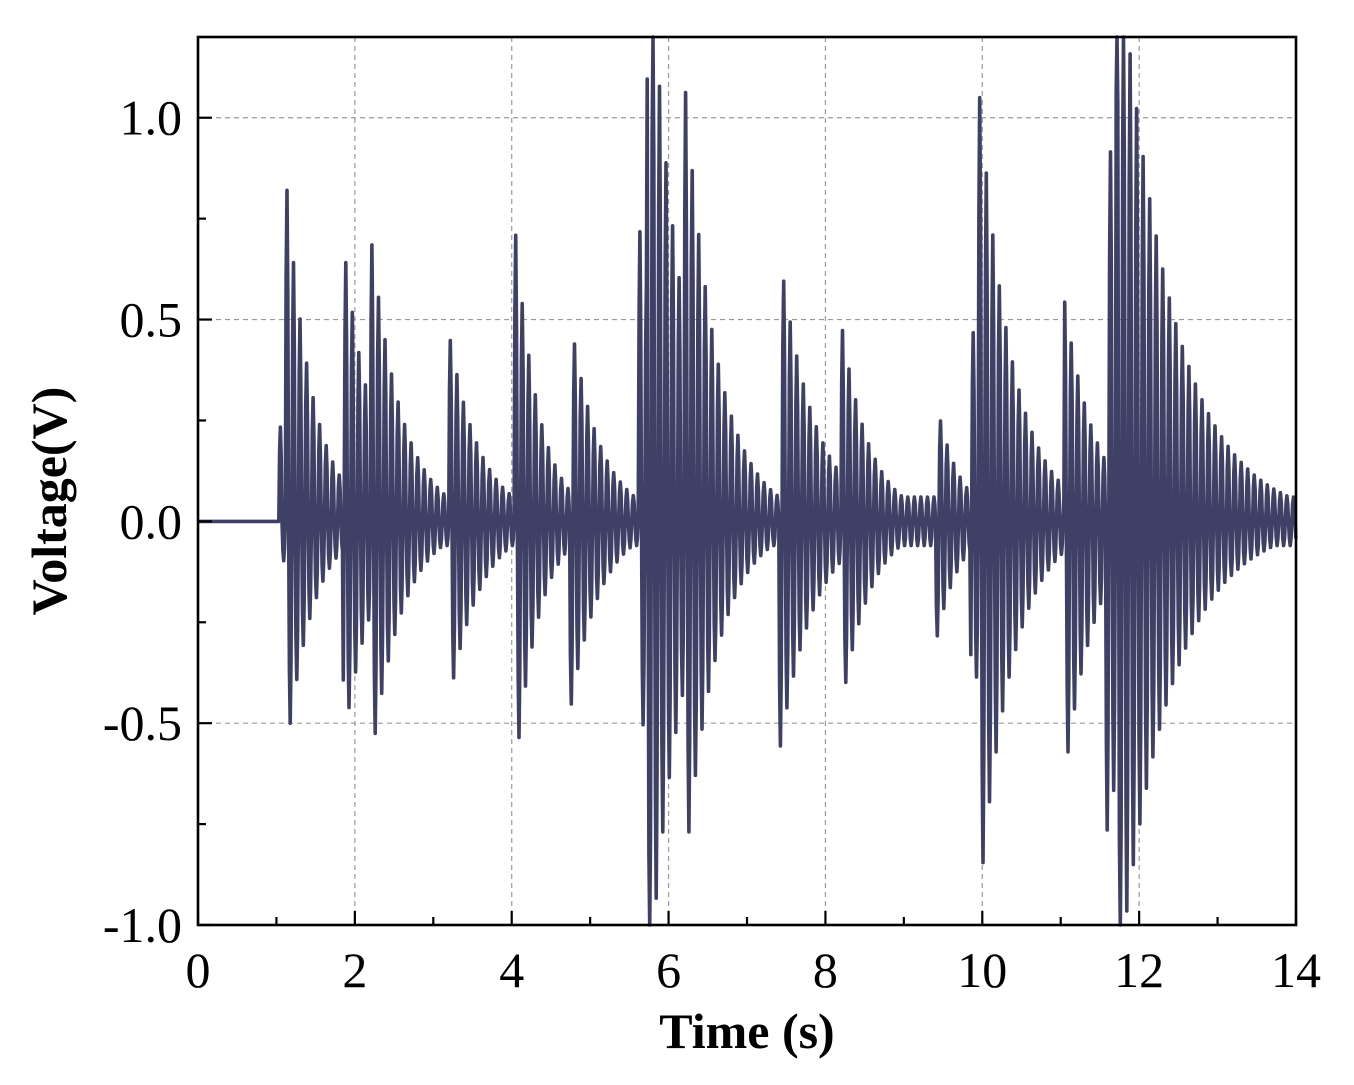 The image size is (1354, 1085). Describe the element at coordinates (754, 970) in the screenshot. I see `x-tick-labels: 0 2 4 6 8 10 12 14` at that location.